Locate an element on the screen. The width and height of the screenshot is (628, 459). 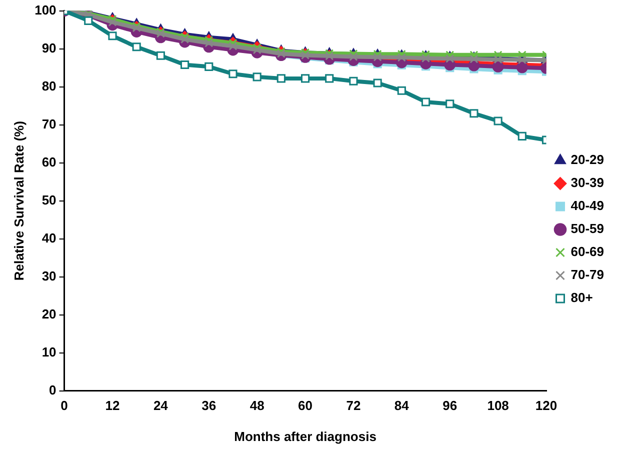
x-tick-label: 0 is located at coordinates (64, 406).